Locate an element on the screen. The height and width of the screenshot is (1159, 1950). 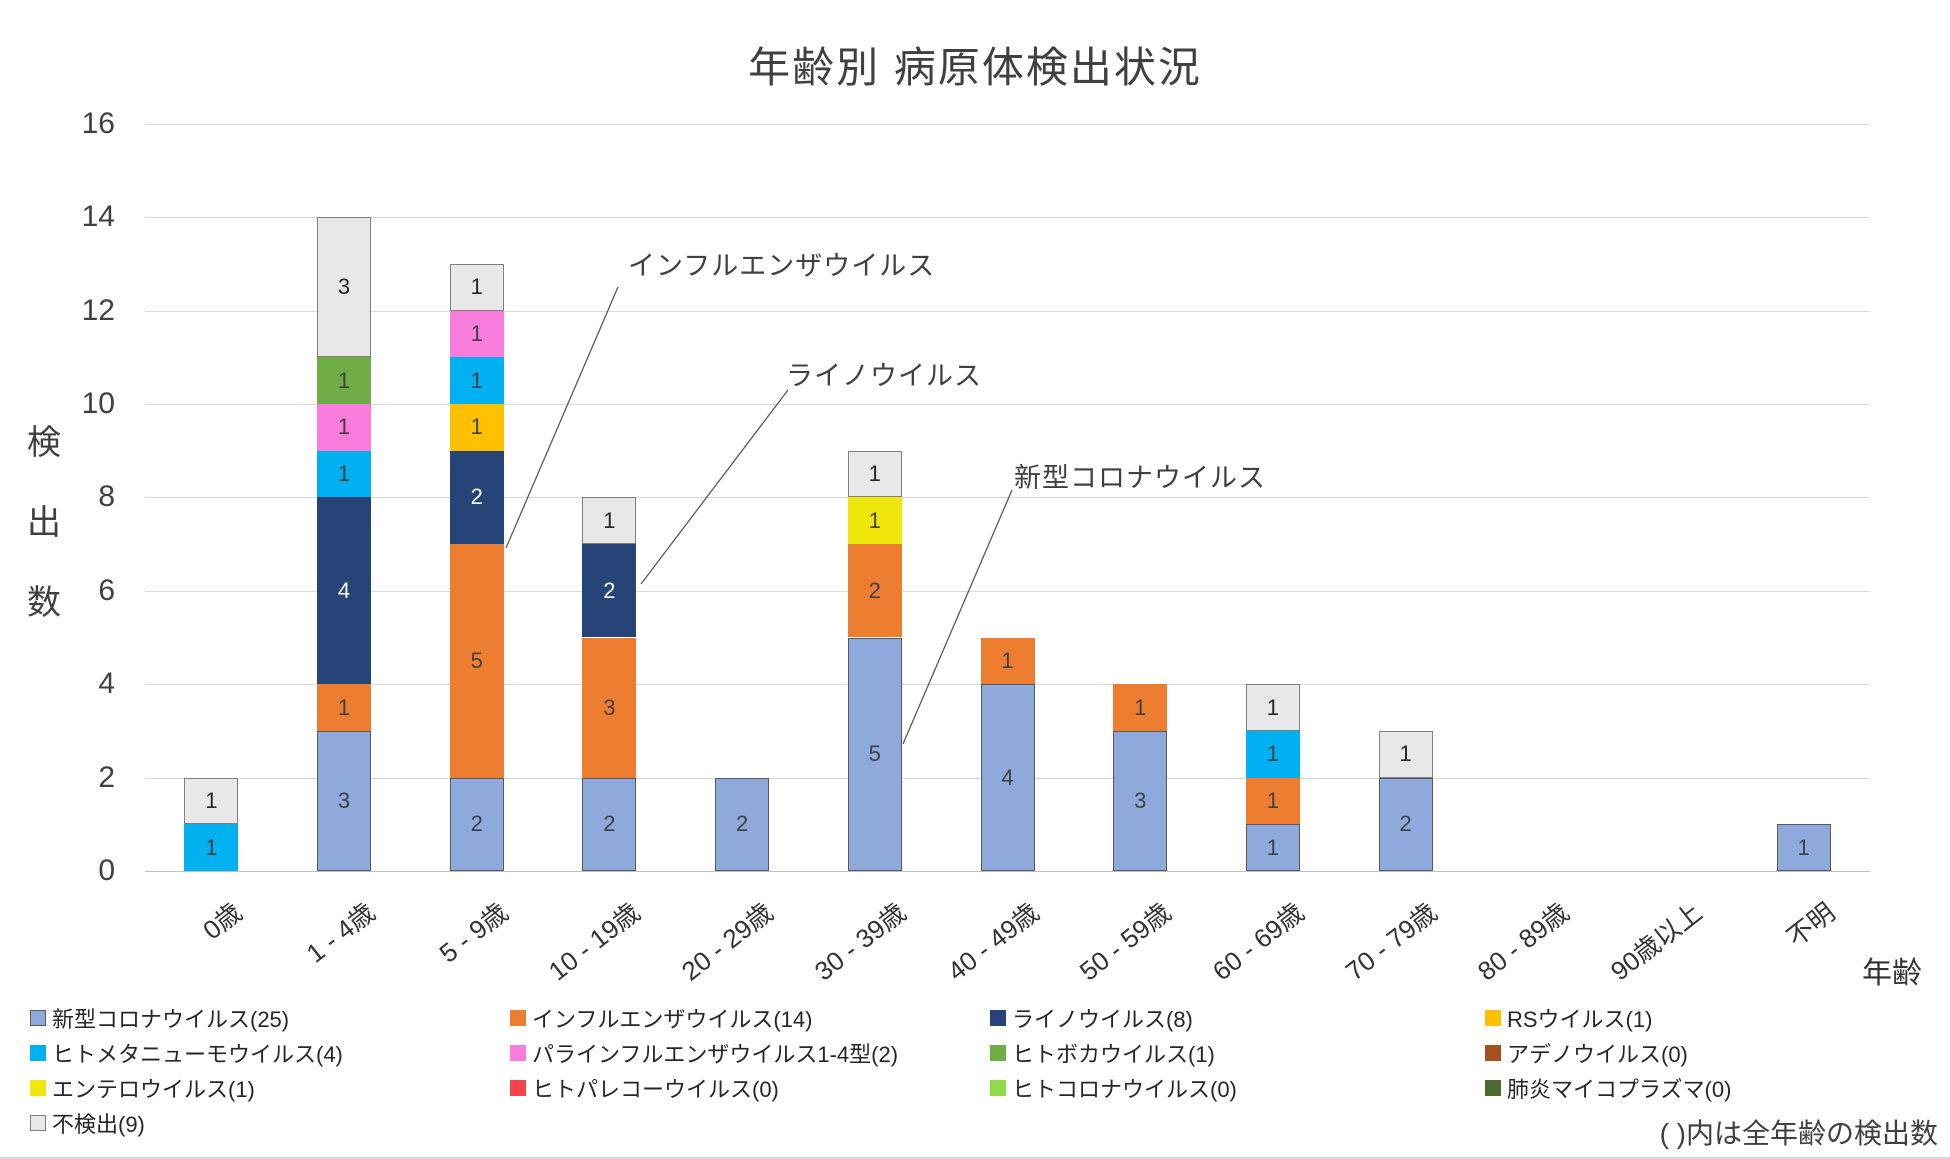
legend-item: アデノウイルス(0) is located at coordinates (1586, 1053).